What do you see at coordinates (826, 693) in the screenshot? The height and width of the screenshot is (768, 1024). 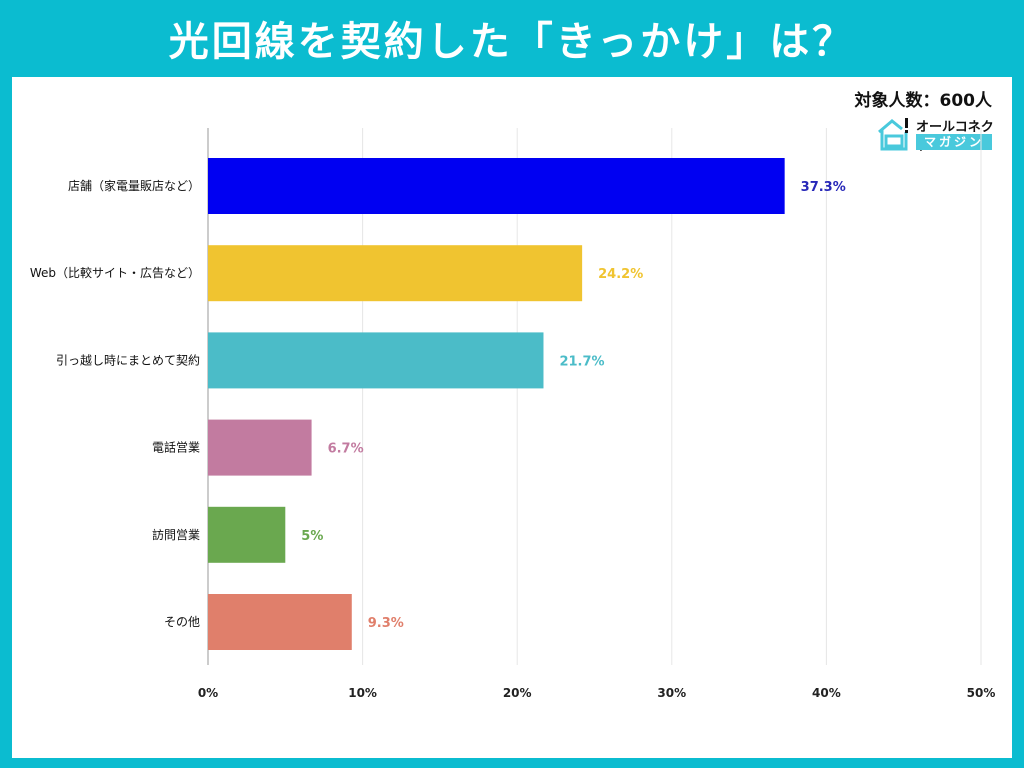 I see `x-tick-label: 40%` at bounding box center [826, 693].